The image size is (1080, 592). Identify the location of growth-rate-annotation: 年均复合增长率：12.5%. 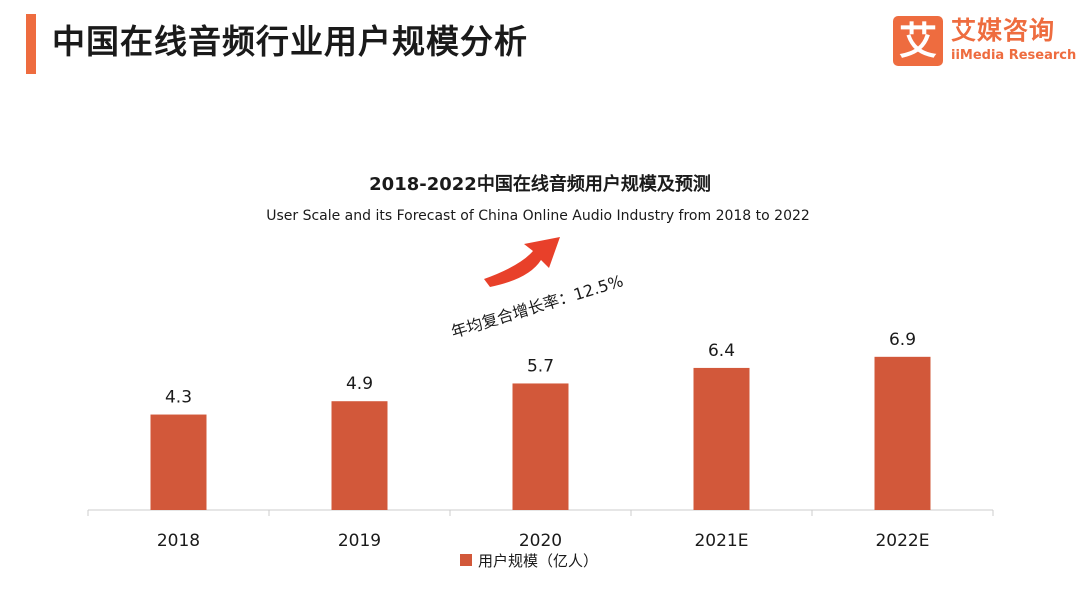
(537, 306).